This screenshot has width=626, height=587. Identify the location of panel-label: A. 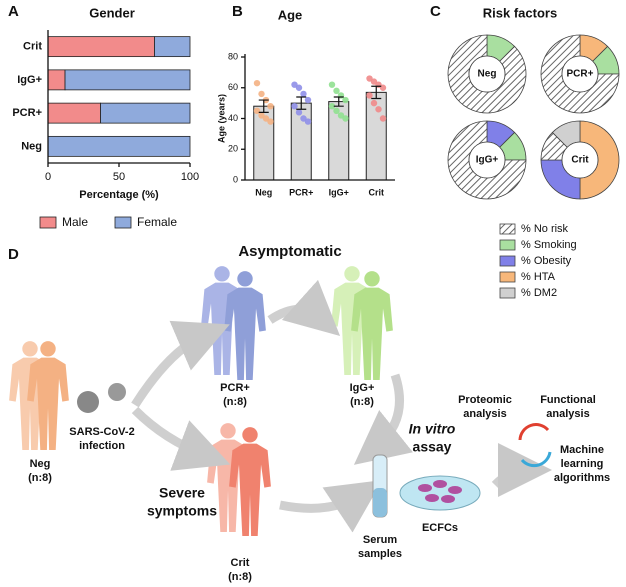
(13, 11).